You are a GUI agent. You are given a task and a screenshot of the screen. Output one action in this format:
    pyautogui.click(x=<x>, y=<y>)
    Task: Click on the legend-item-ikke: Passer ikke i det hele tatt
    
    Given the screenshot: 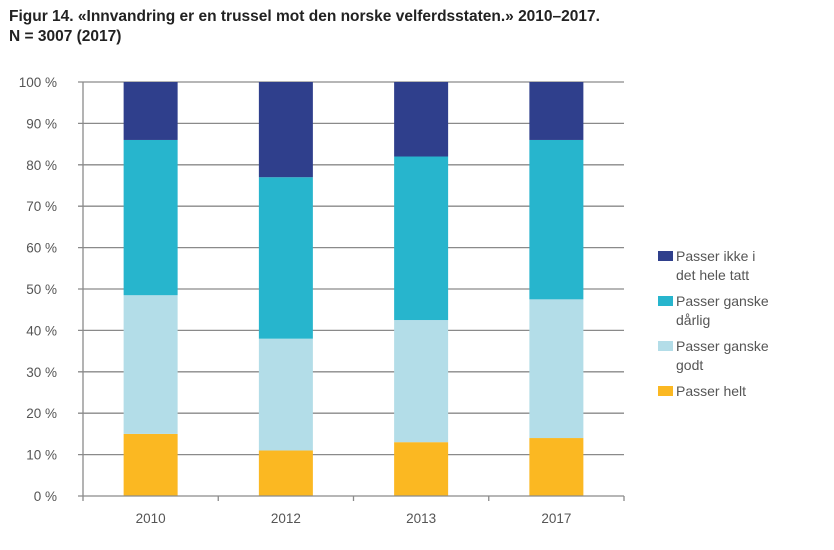 What is the action you would take?
    pyautogui.click(x=742, y=266)
    